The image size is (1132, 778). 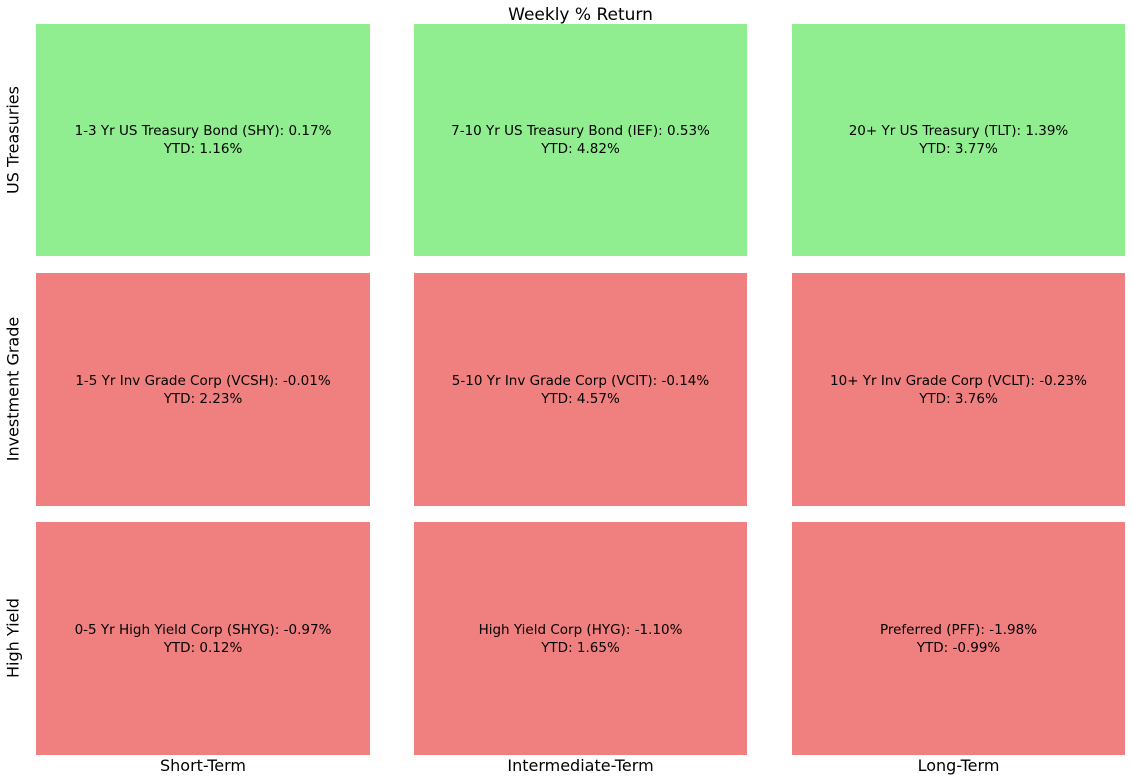 What do you see at coordinates (580, 380) in the screenshot?
I see `cell-label: 5-10 Yr Inv Grade Corp (VCIT): -0.14%` at bounding box center [580, 380].